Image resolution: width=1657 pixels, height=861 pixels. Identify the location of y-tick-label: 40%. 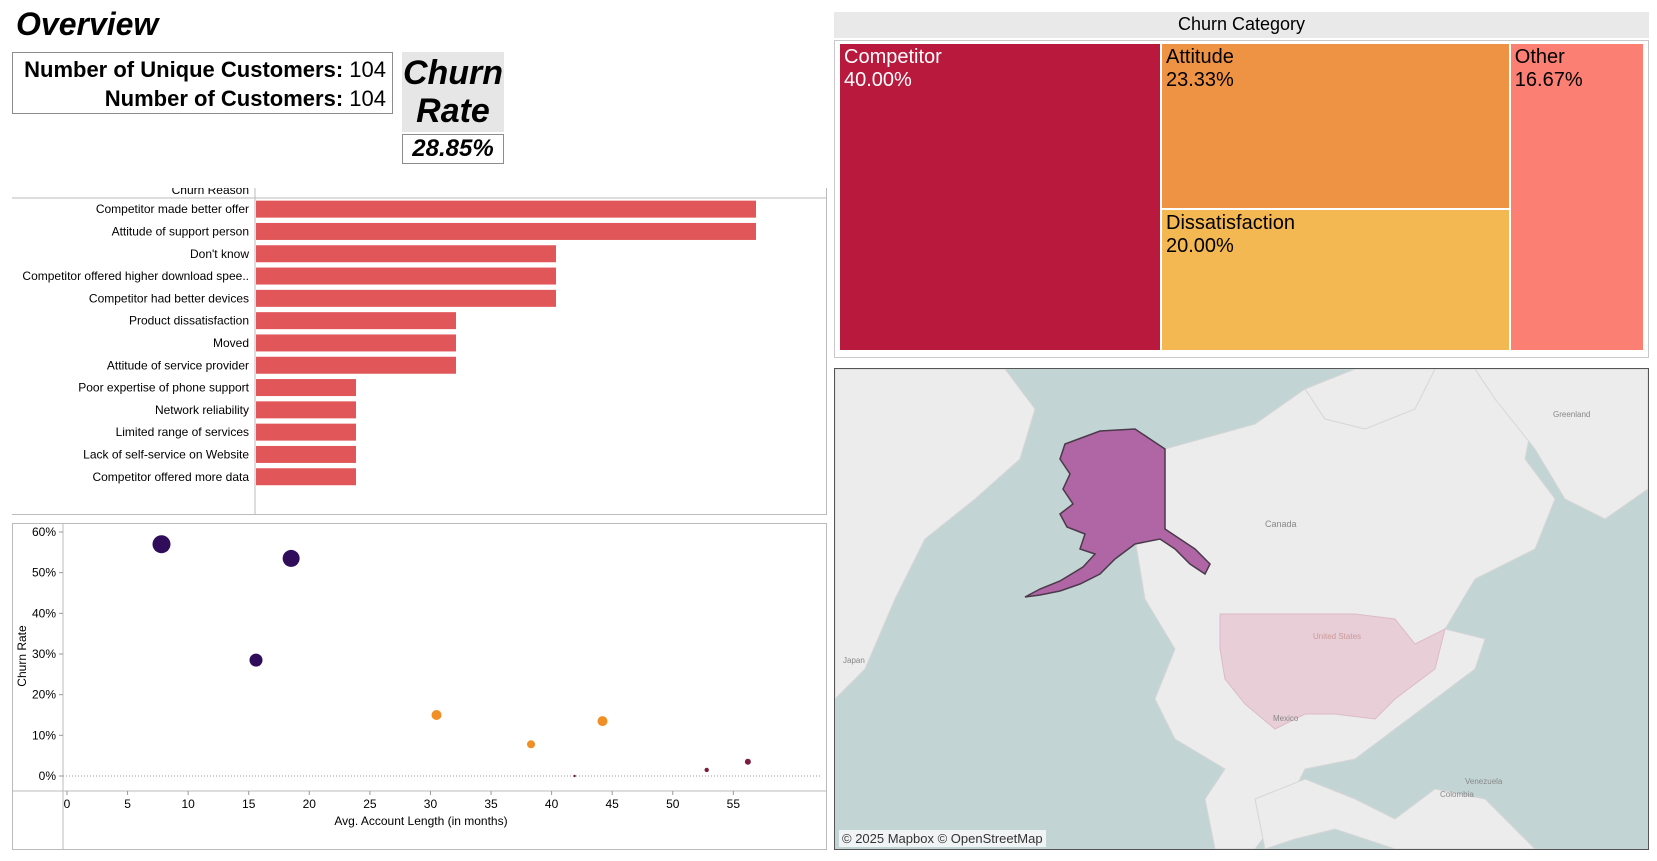
(44, 613).